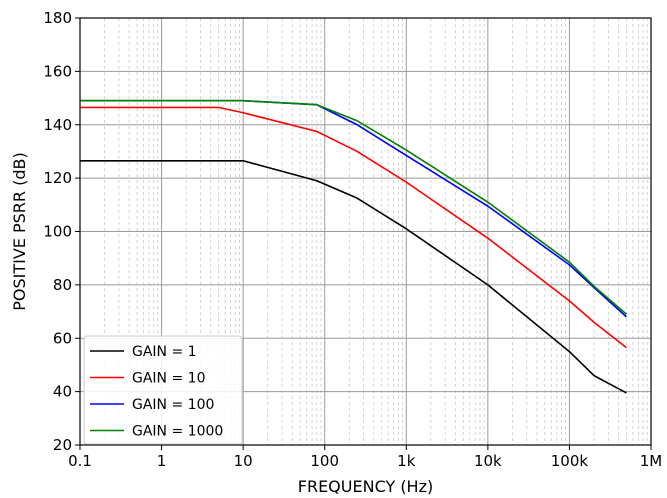 This screenshot has height=498, width=667. I want to click on x-tick-label: 10k, so click(488, 461).